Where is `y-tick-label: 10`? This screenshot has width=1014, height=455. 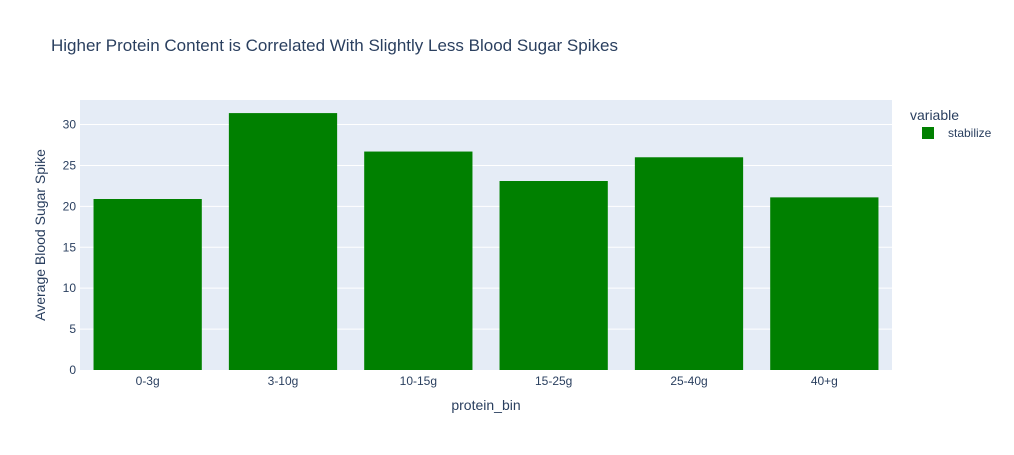 y-tick-label: 10 is located at coordinates (70, 288).